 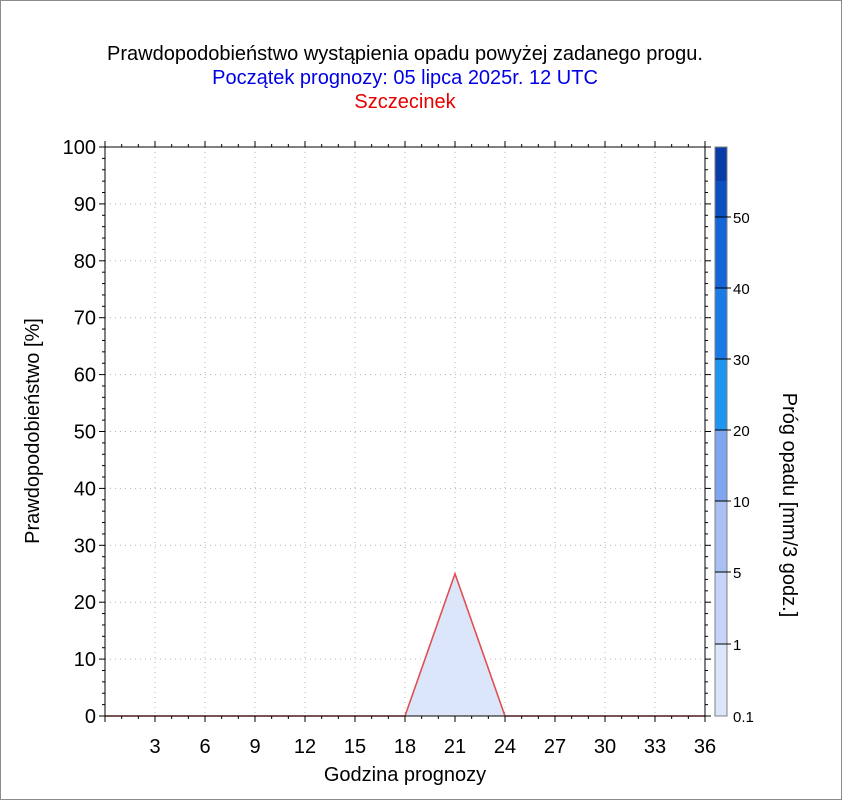 I want to click on y-tick-label: 20, so click(x=85, y=603).